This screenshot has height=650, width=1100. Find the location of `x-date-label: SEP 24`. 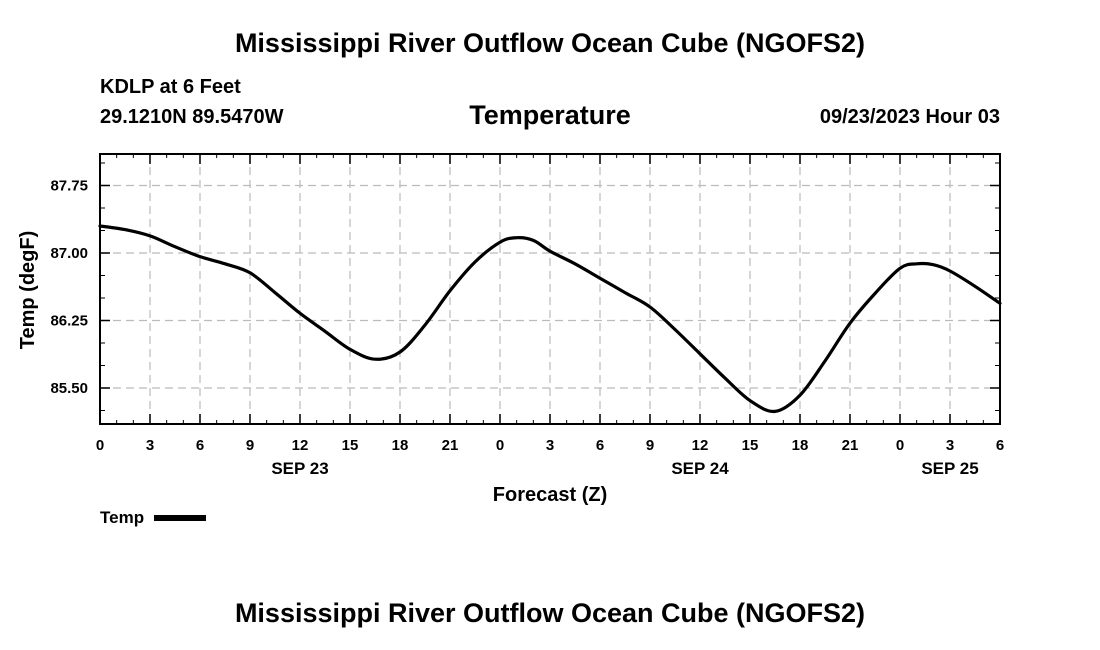

x-date-label: SEP 24 is located at coordinates (700, 468).